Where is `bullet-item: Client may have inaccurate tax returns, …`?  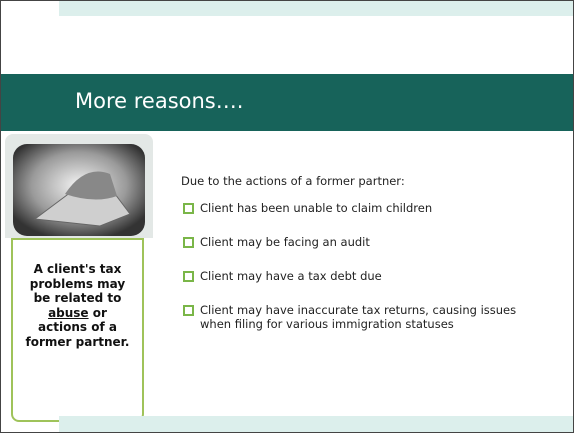 bullet-item: Client may have inaccurate tax returns, … is located at coordinates (360, 317).